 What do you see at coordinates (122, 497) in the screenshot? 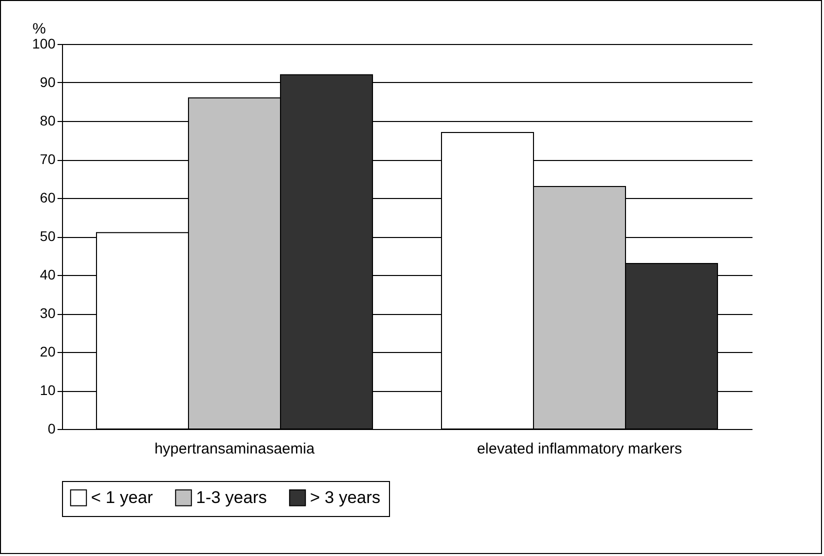
I see `legend-label: < 1 year` at bounding box center [122, 497].